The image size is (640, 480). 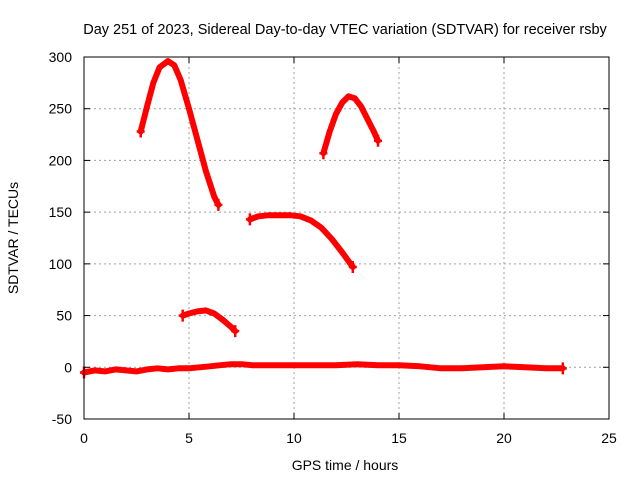 What do you see at coordinates (68, 367) in the screenshot?
I see `y-tick-label: 0` at bounding box center [68, 367].